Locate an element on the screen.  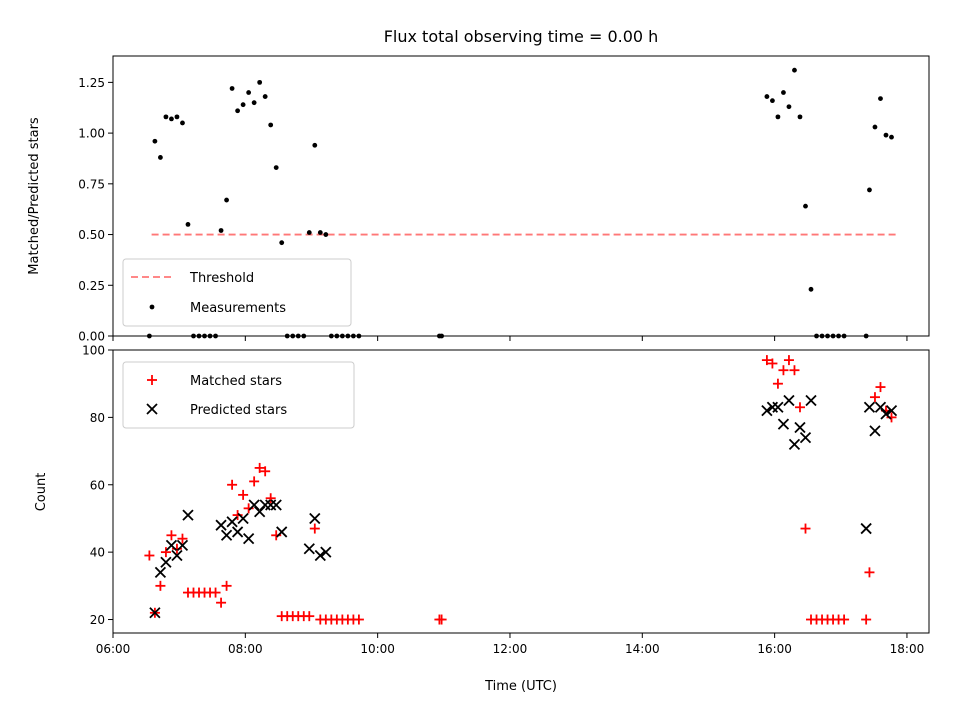
count-x-tick-label: 06:00 is located at coordinates (113, 649).